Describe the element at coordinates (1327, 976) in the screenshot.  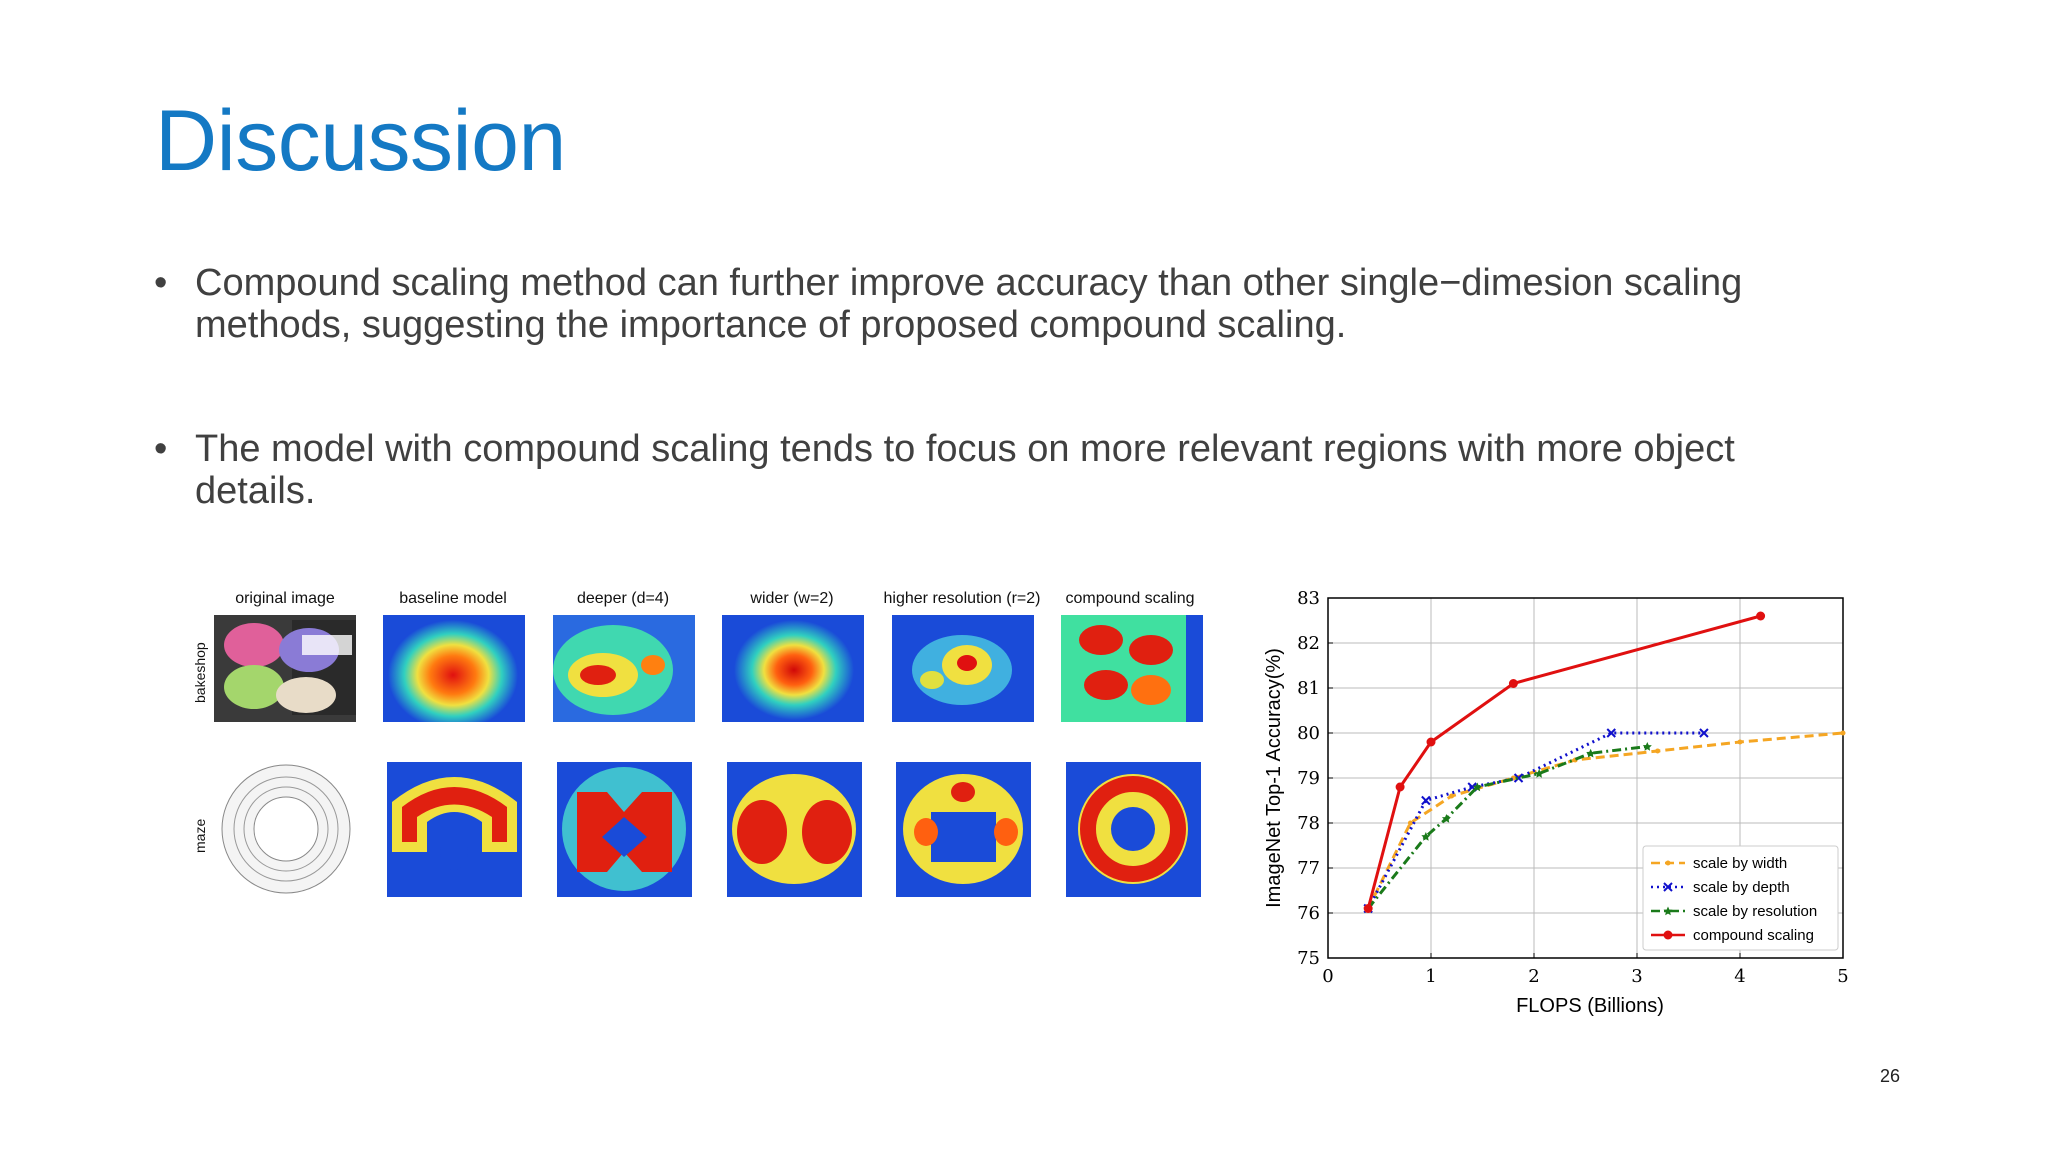
I see `x-tick-label: 0` at that location.